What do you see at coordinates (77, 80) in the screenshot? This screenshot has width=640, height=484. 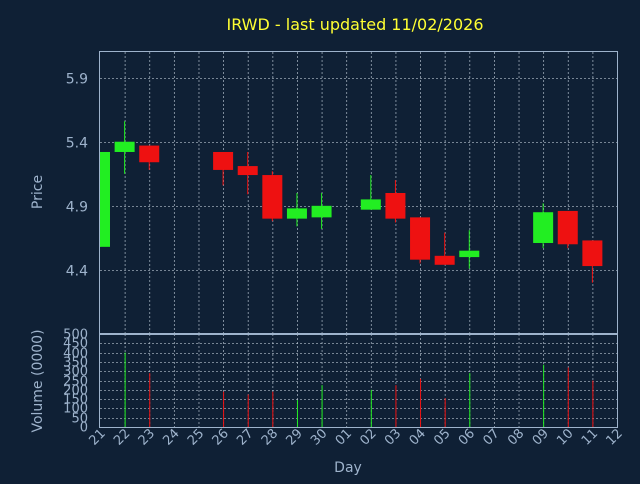 I see `price-tick-label: 5.9` at bounding box center [77, 80].